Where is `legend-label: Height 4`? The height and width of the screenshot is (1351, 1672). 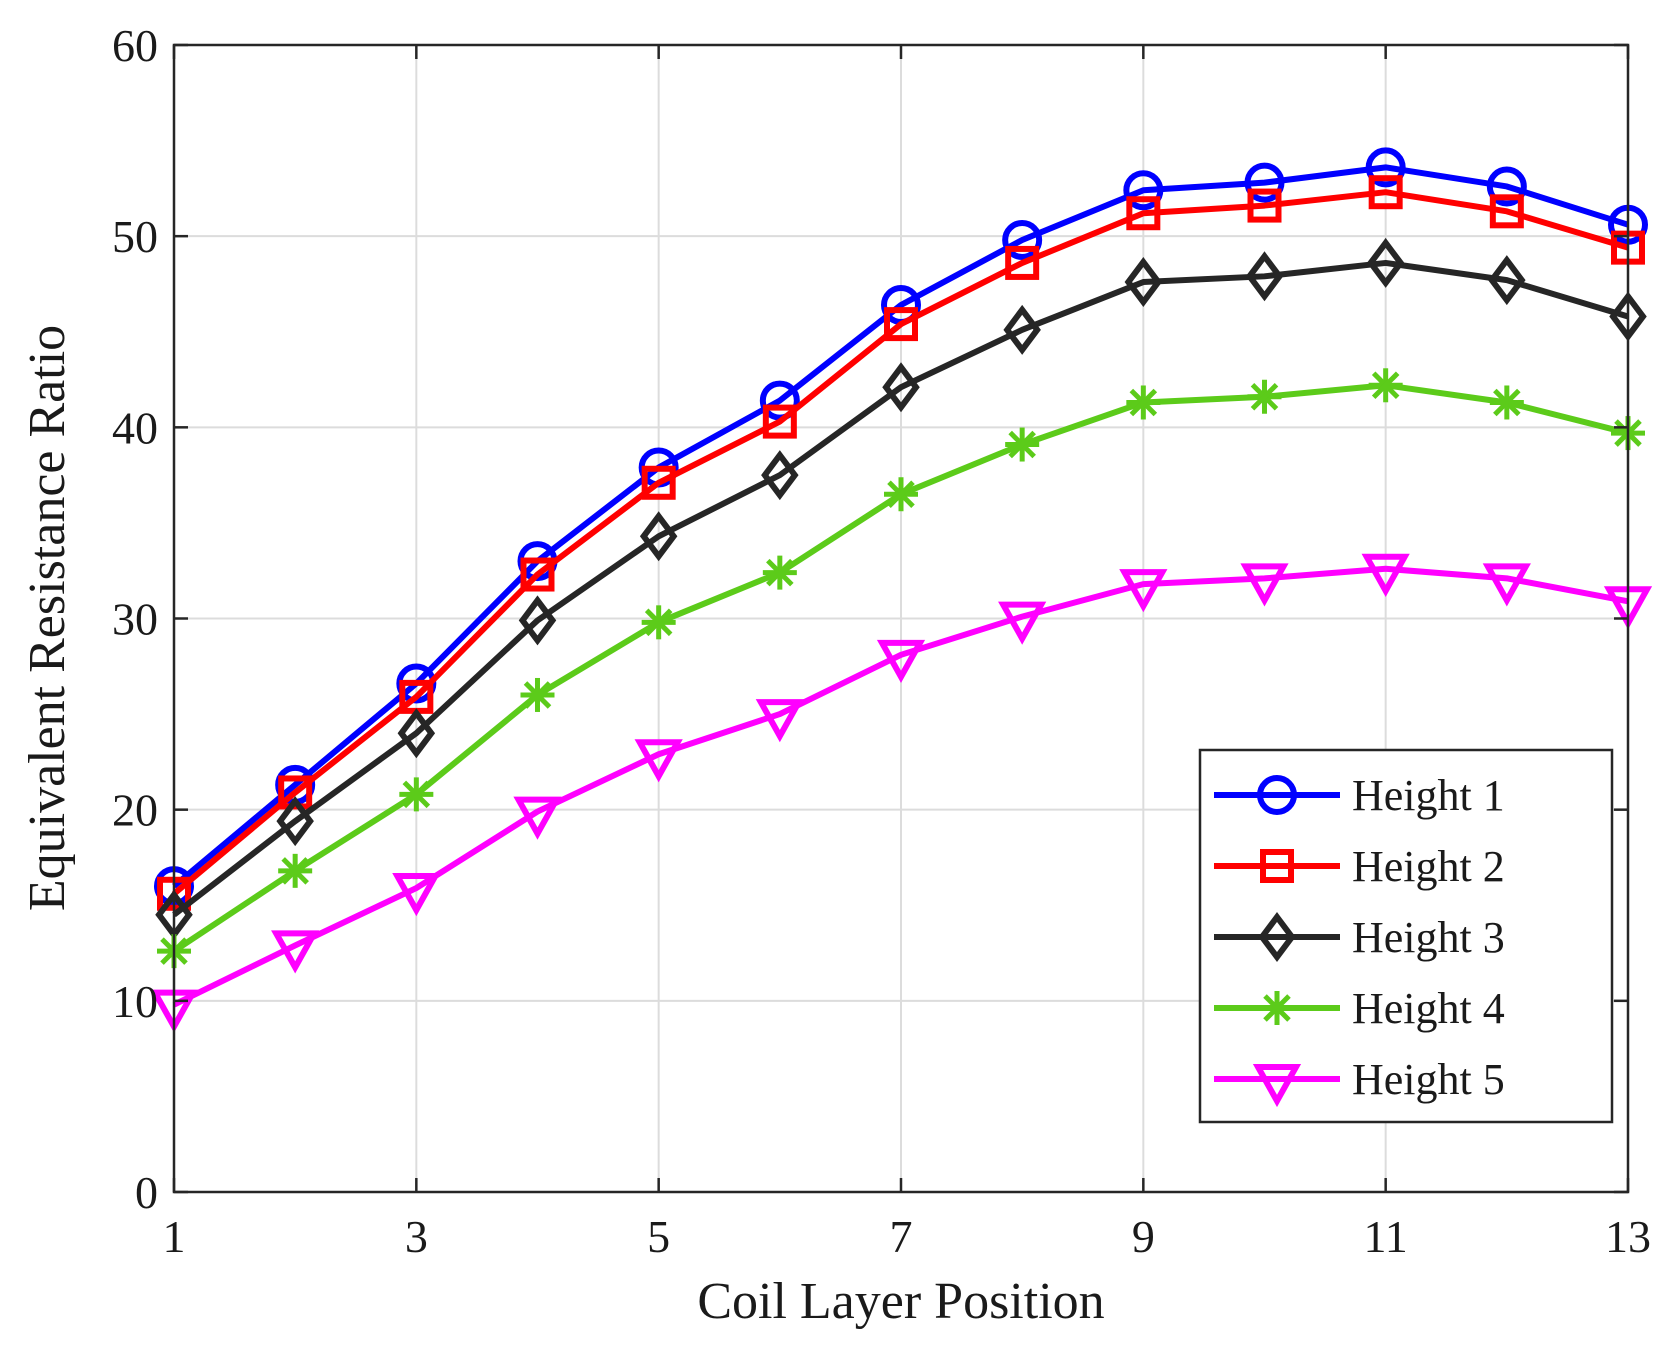 legend-label: Height 4 is located at coordinates (1428, 1008).